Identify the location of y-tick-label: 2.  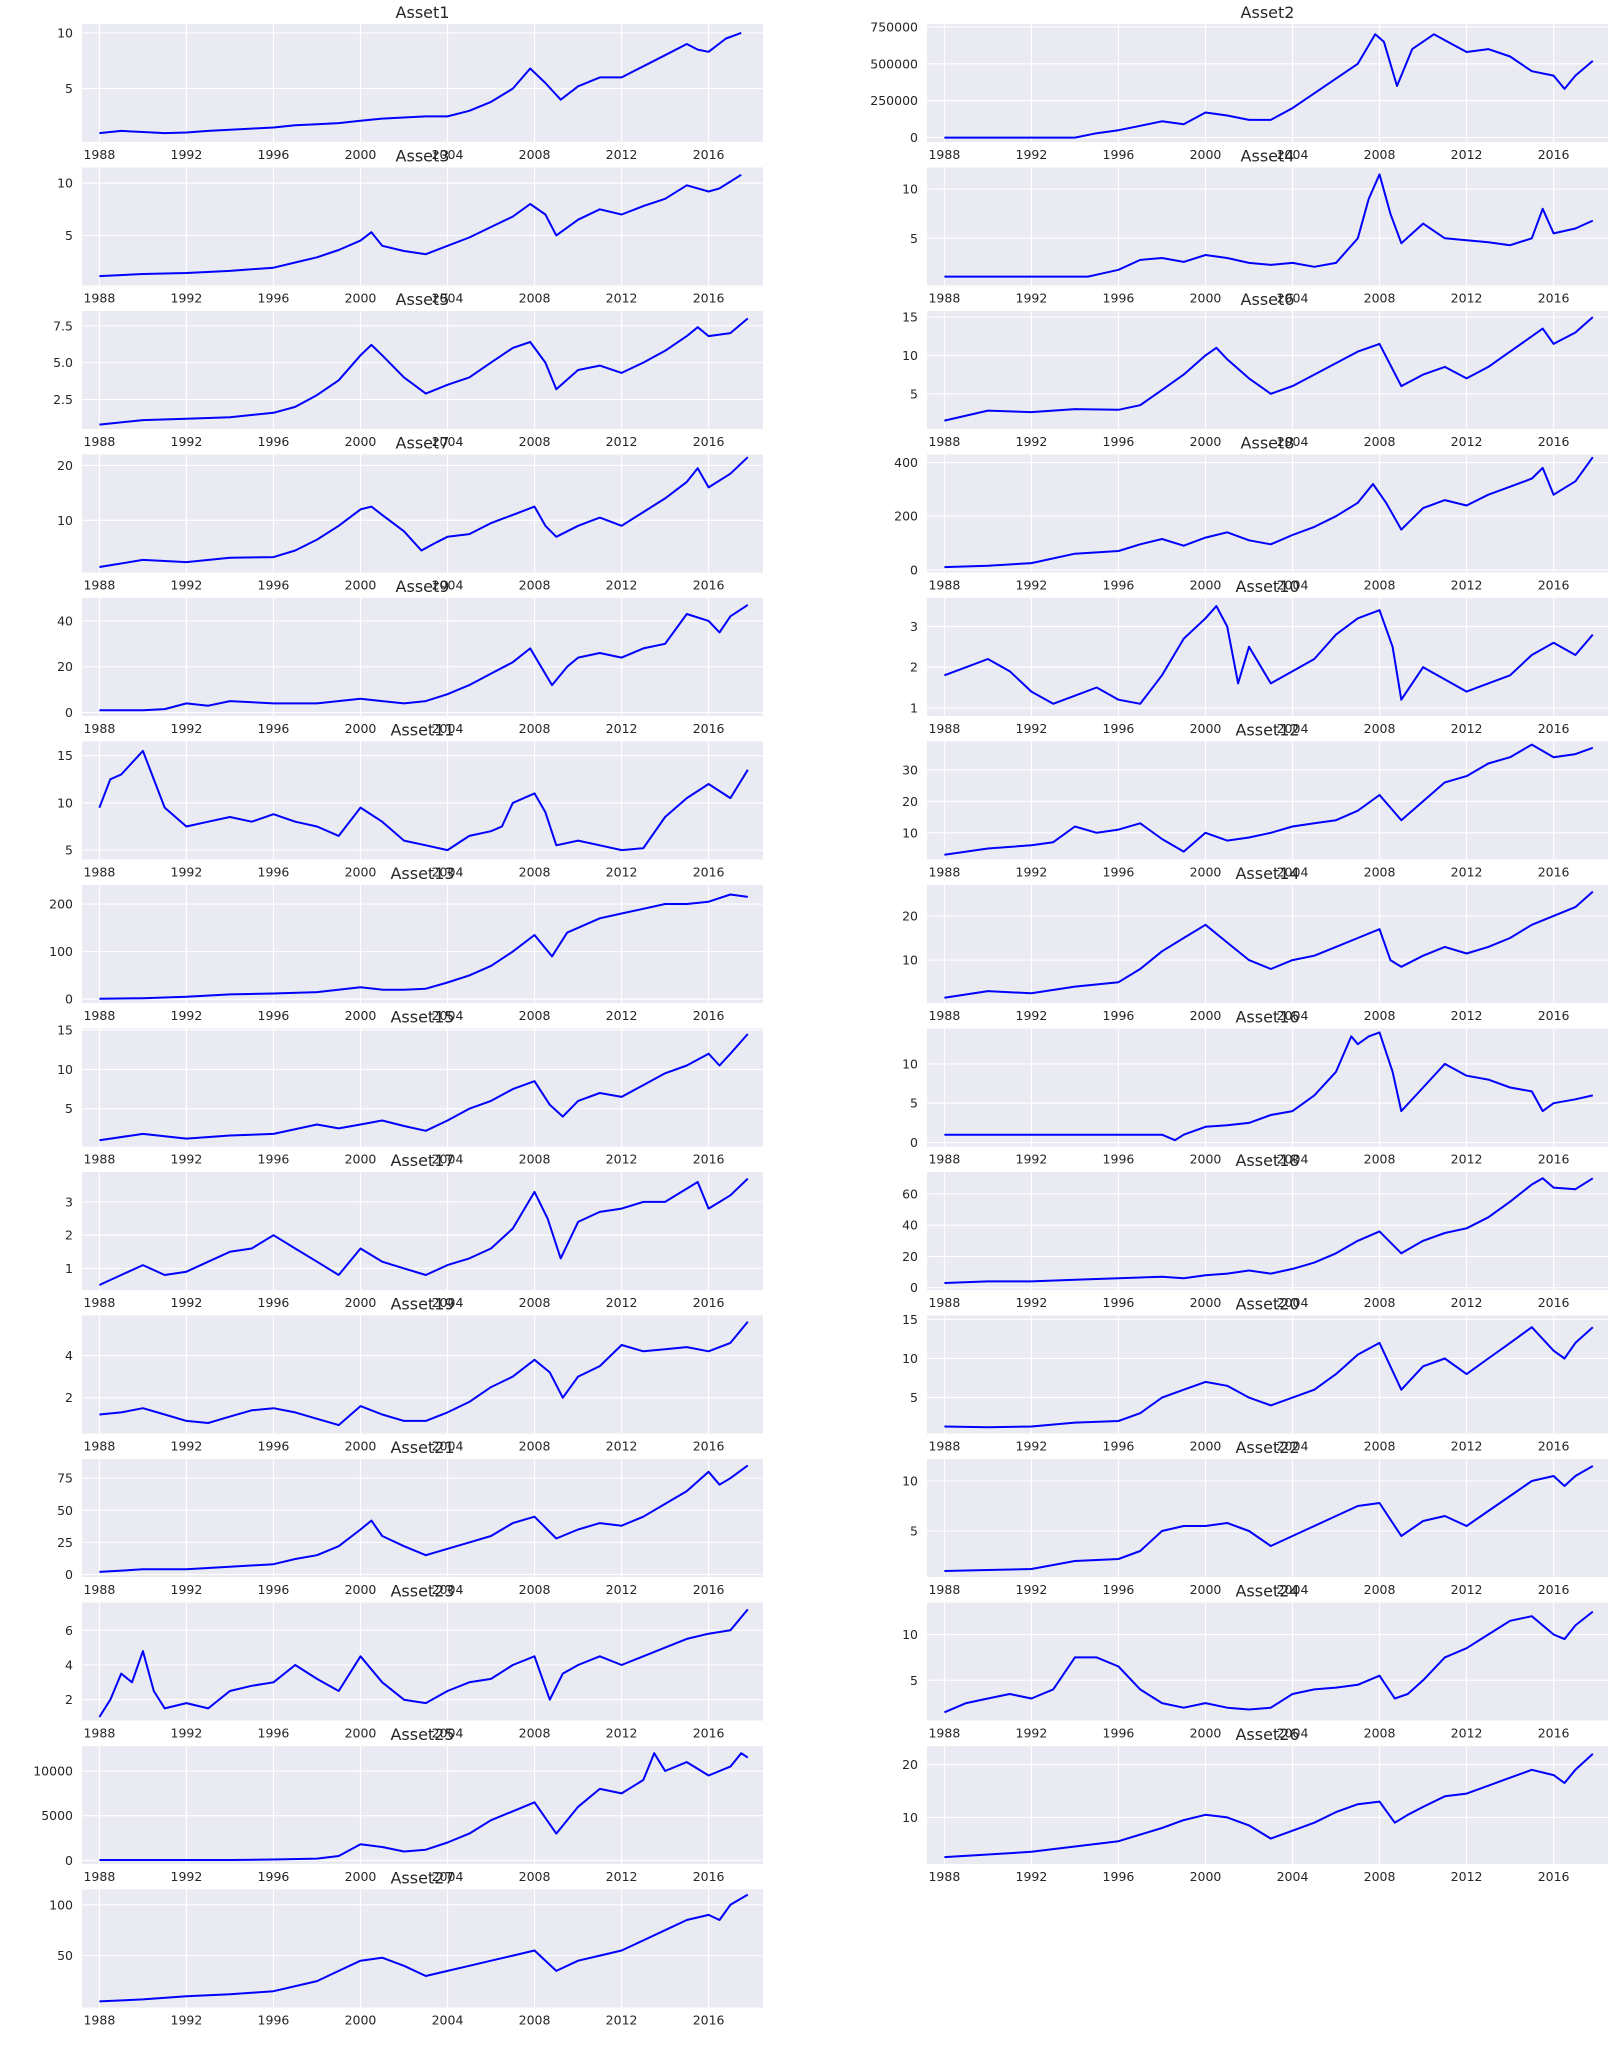
(69, 1397).